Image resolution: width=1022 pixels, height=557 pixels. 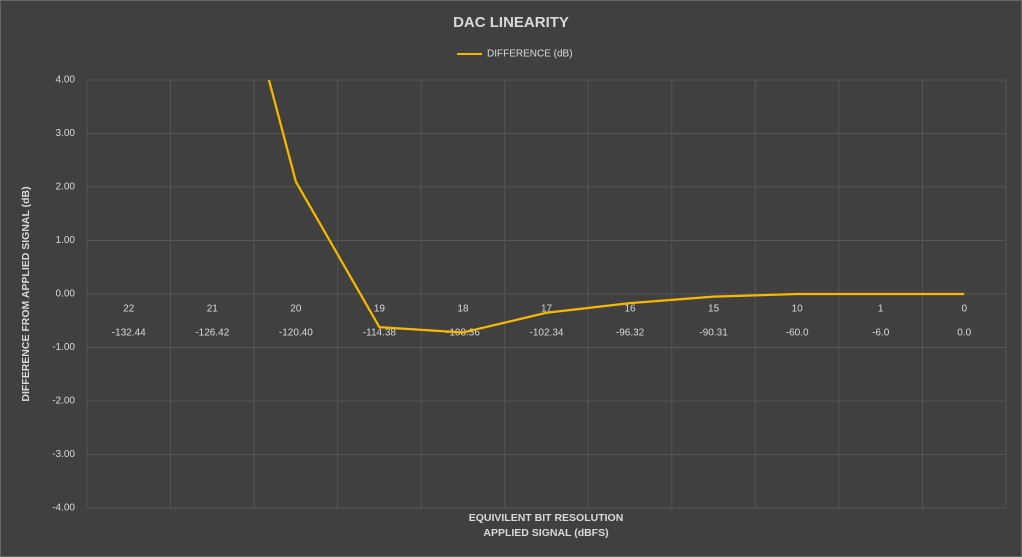 What do you see at coordinates (296, 333) in the screenshot?
I see `x-tick-label: -120.40` at bounding box center [296, 333].